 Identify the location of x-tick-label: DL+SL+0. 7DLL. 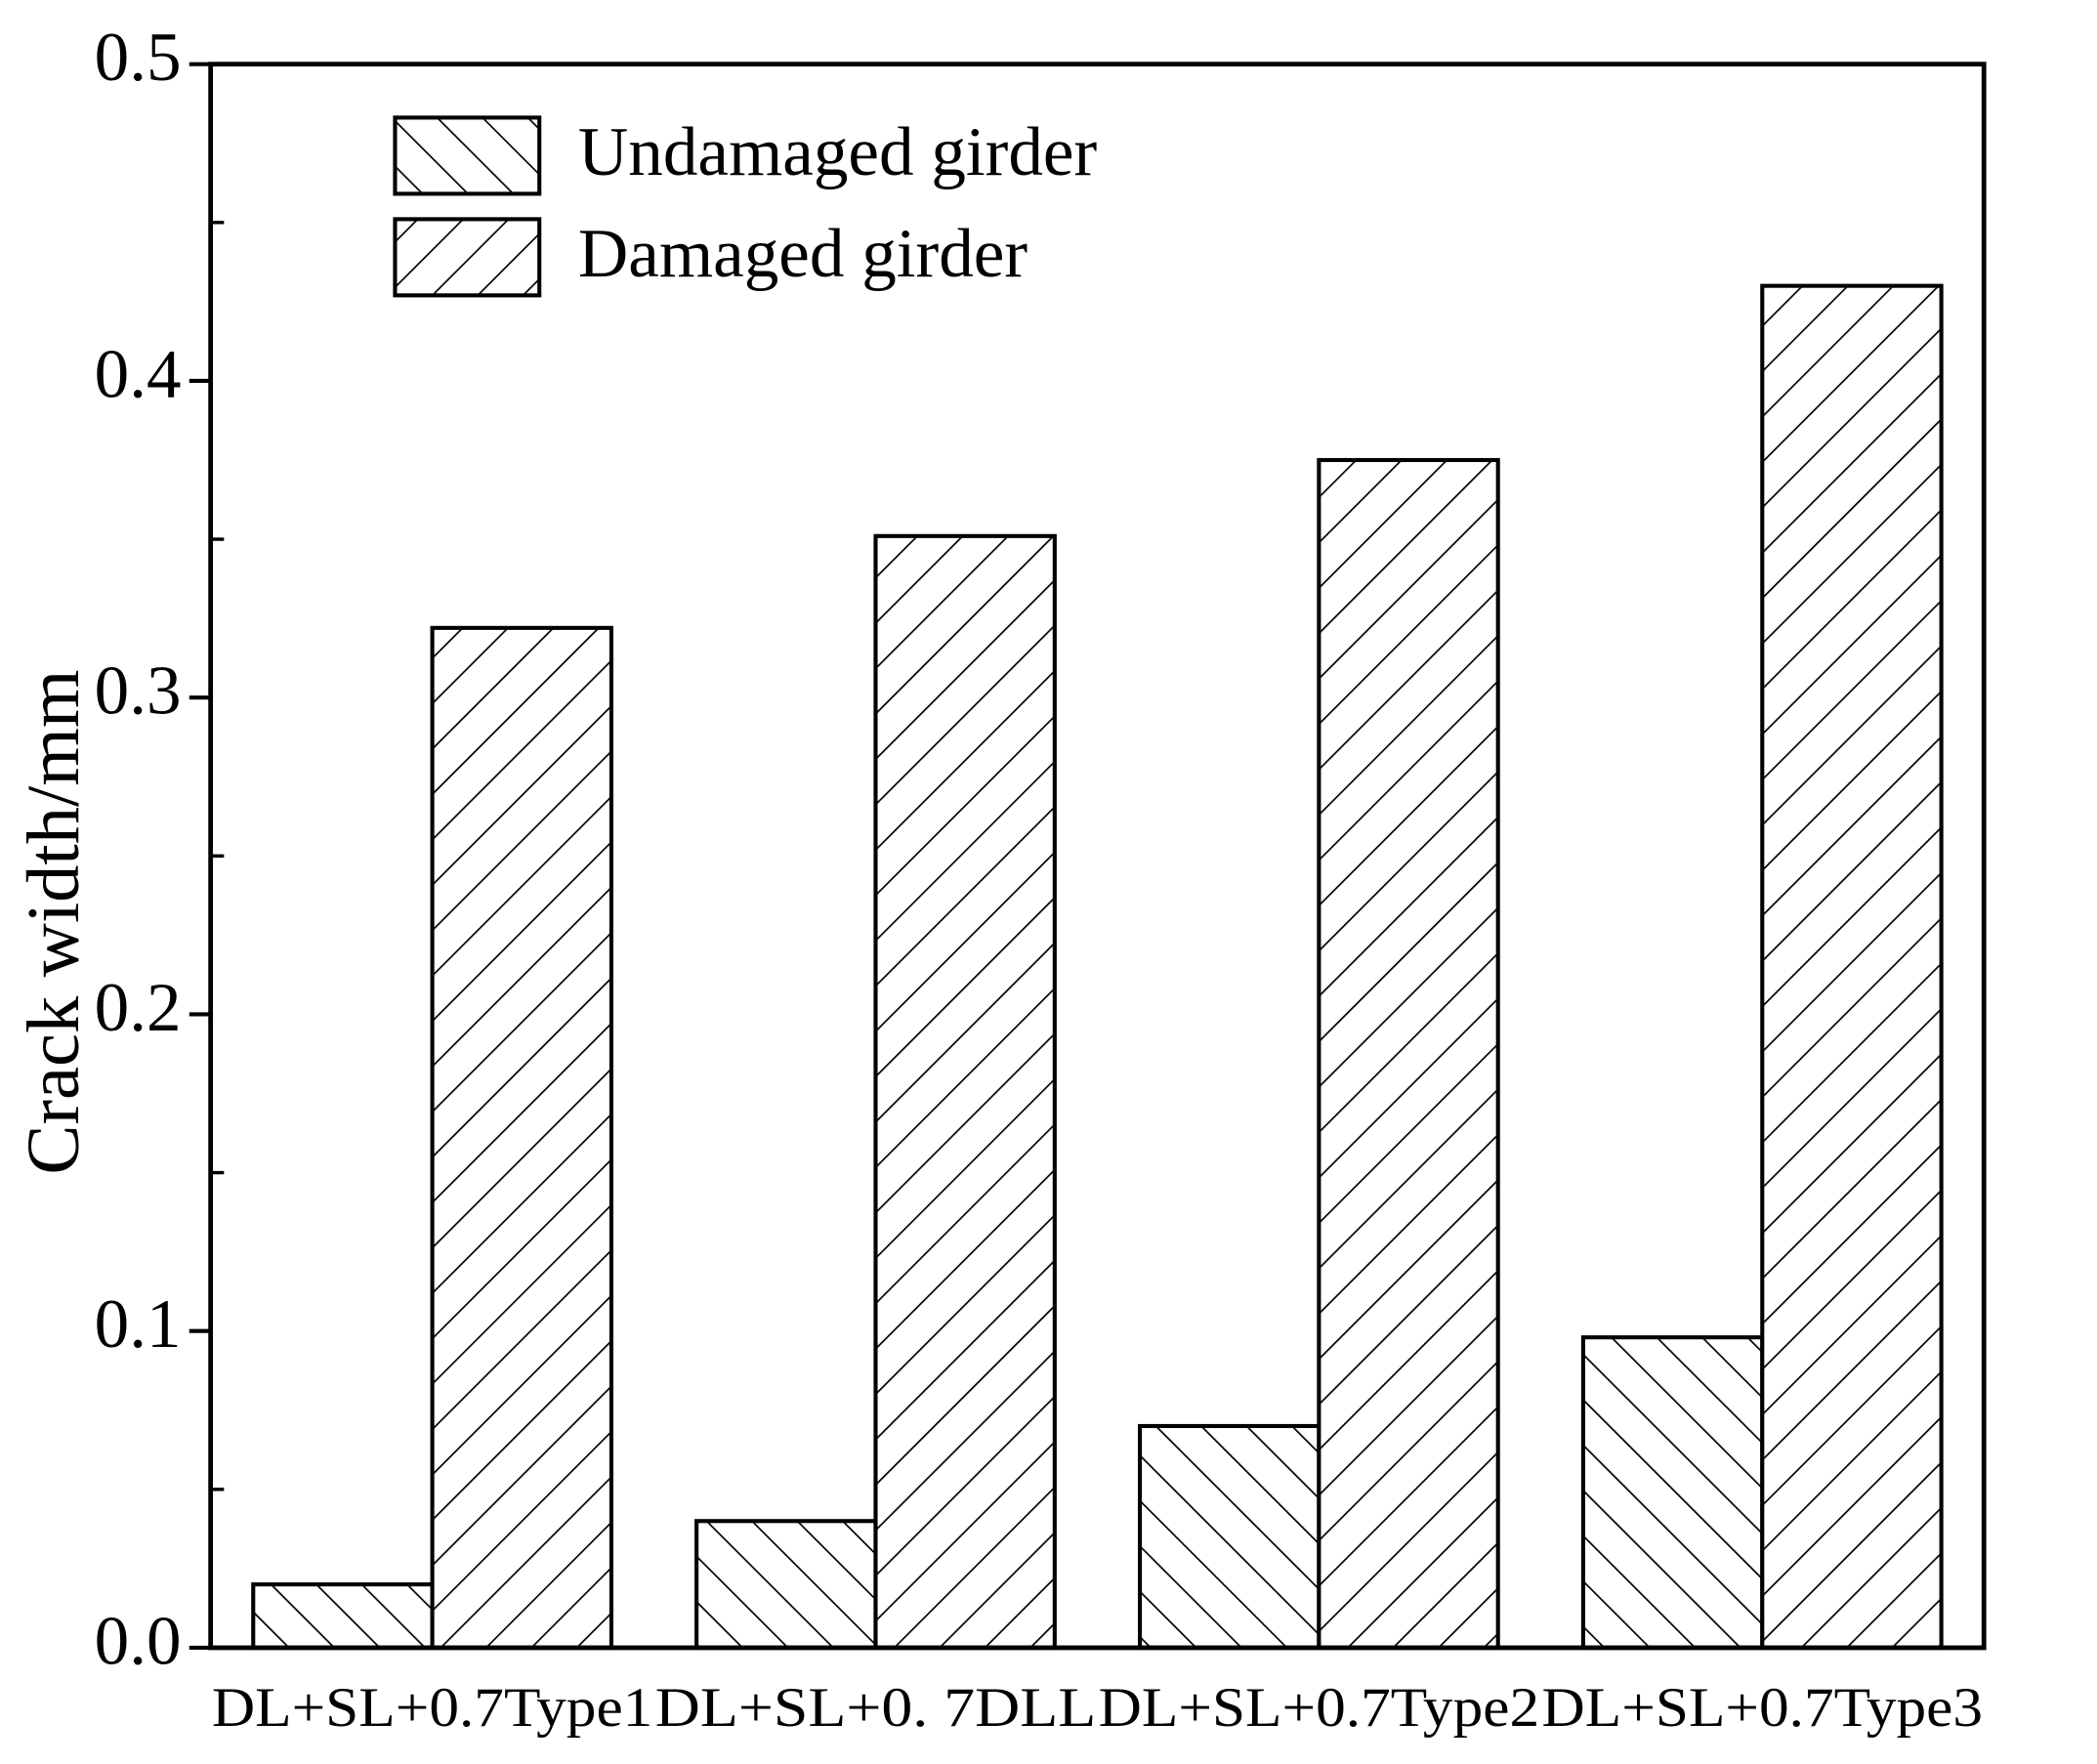
(876, 1708).